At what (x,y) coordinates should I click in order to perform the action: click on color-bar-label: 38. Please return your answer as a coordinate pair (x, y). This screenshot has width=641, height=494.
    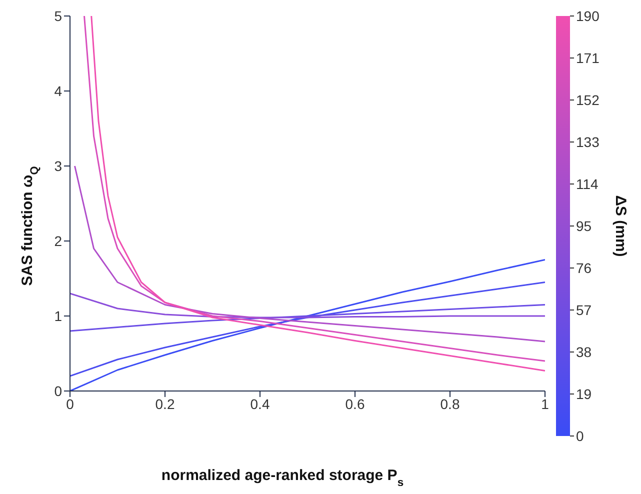
    Looking at the image, I should click on (584, 352).